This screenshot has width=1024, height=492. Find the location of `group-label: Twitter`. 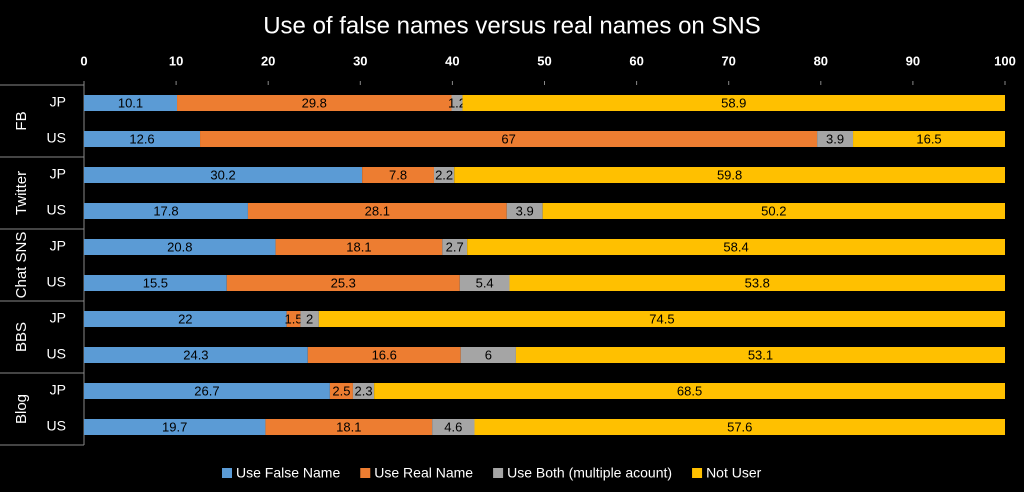

group-label: Twitter is located at coordinates (21, 193).